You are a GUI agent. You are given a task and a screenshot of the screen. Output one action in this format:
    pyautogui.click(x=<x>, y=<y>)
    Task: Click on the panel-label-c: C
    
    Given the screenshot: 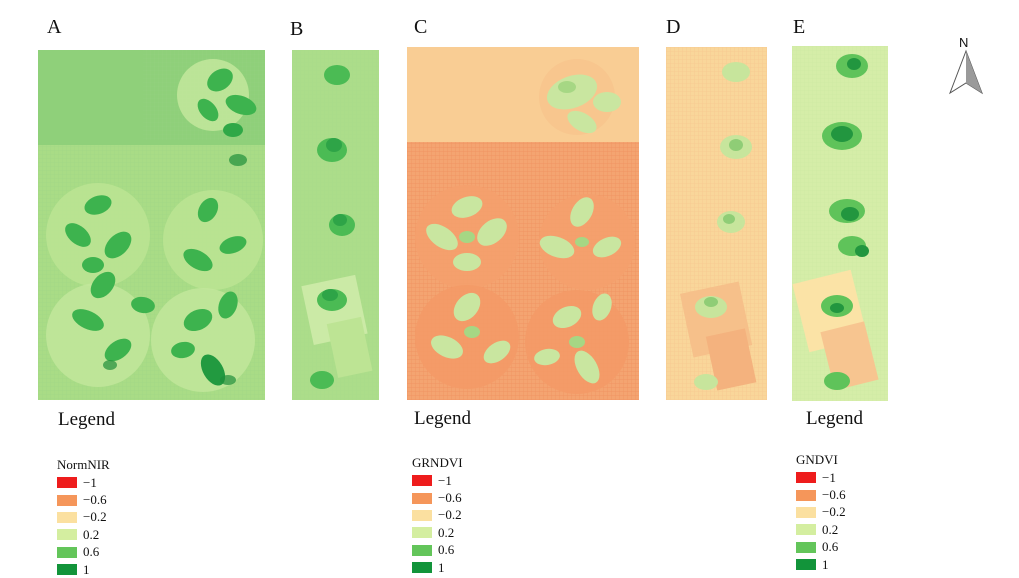 What is the action you would take?
    pyautogui.click(x=421, y=27)
    